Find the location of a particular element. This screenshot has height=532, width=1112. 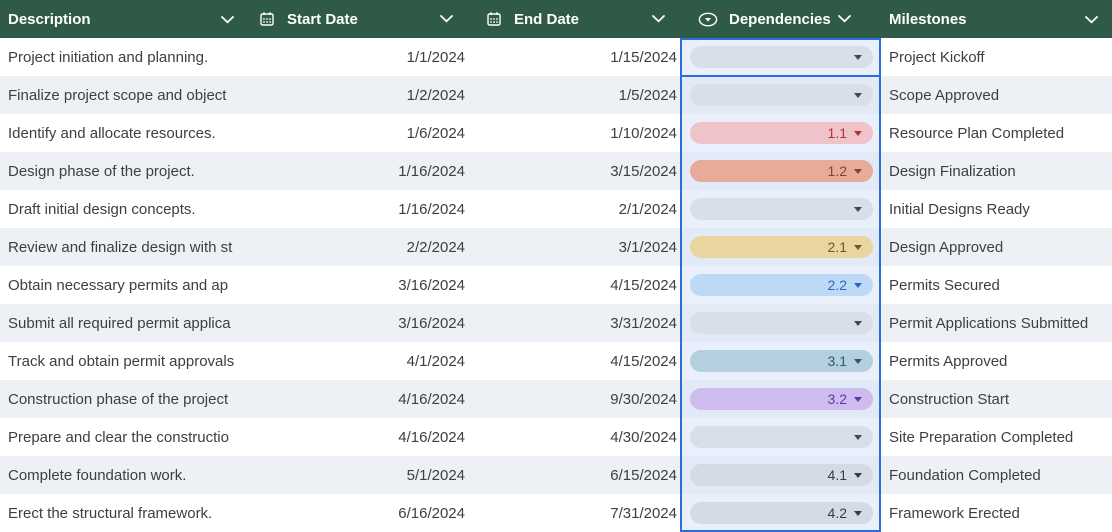

description-cell: Prepare and clear the constructio is located at coordinates (118, 437).